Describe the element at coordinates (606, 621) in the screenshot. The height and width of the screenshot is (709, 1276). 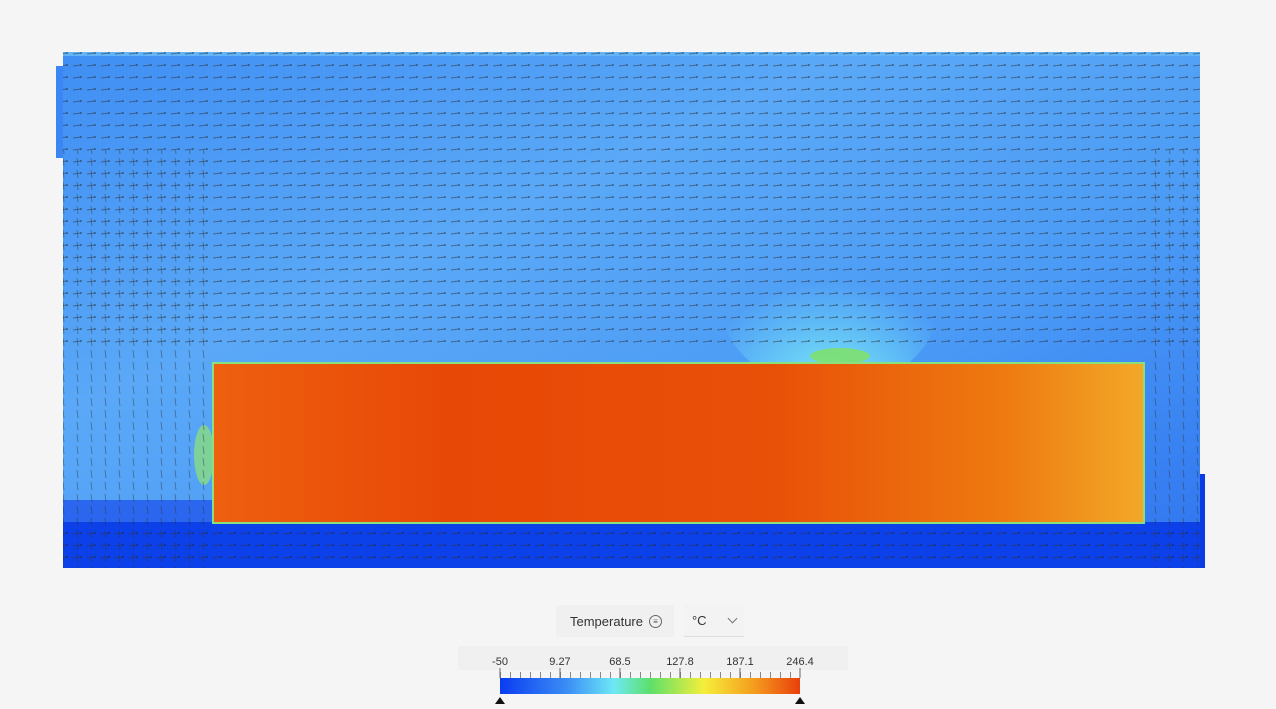
I see `quantity-label: Temperature` at that location.